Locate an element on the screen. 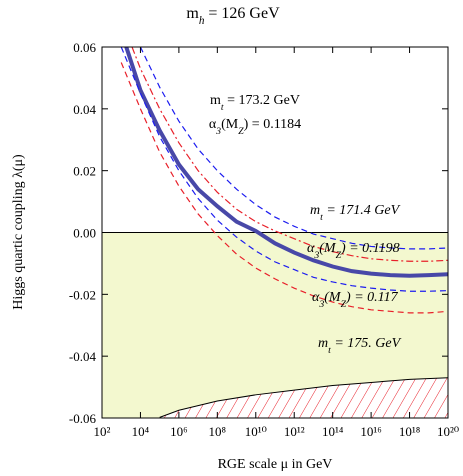  x-tick-label: 10¹⁶ is located at coordinates (370, 431).